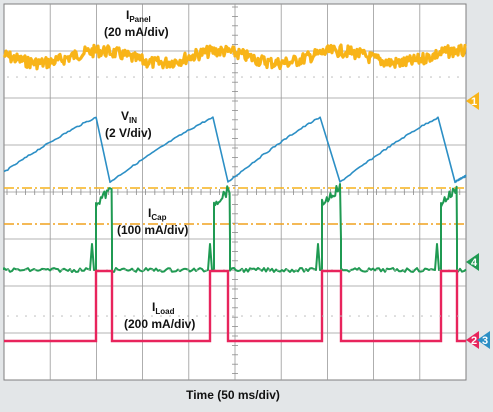 The height and width of the screenshot is (412, 493). What do you see at coordinates (483, 340) in the screenshot?
I see `channel-3-marker-arrow` at bounding box center [483, 340].